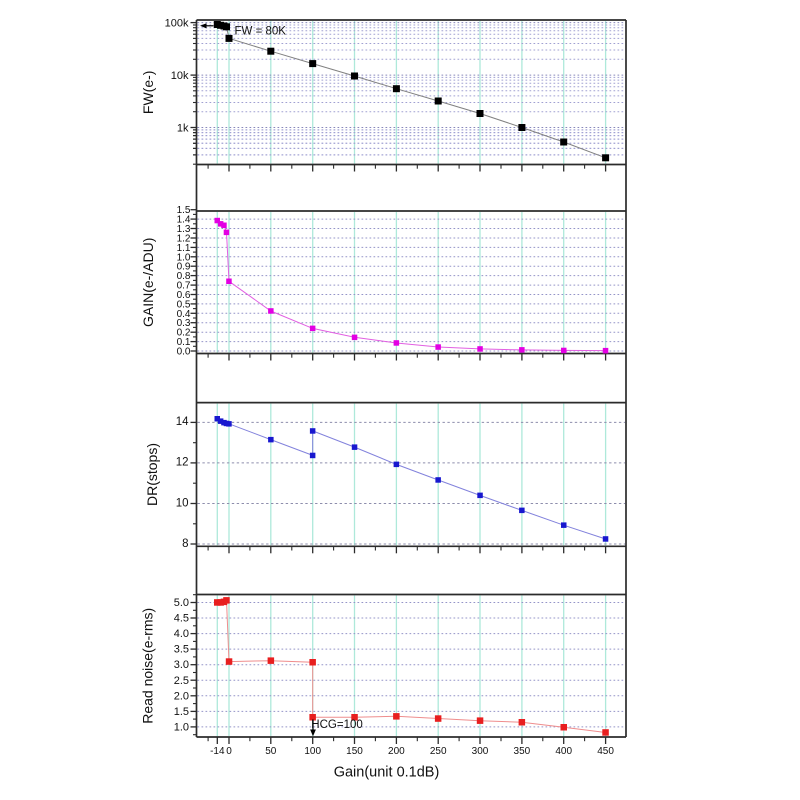 This screenshot has width=800, height=800. What do you see at coordinates (563, 751) in the screenshot?
I see `svg-text: 400` at bounding box center [563, 751].